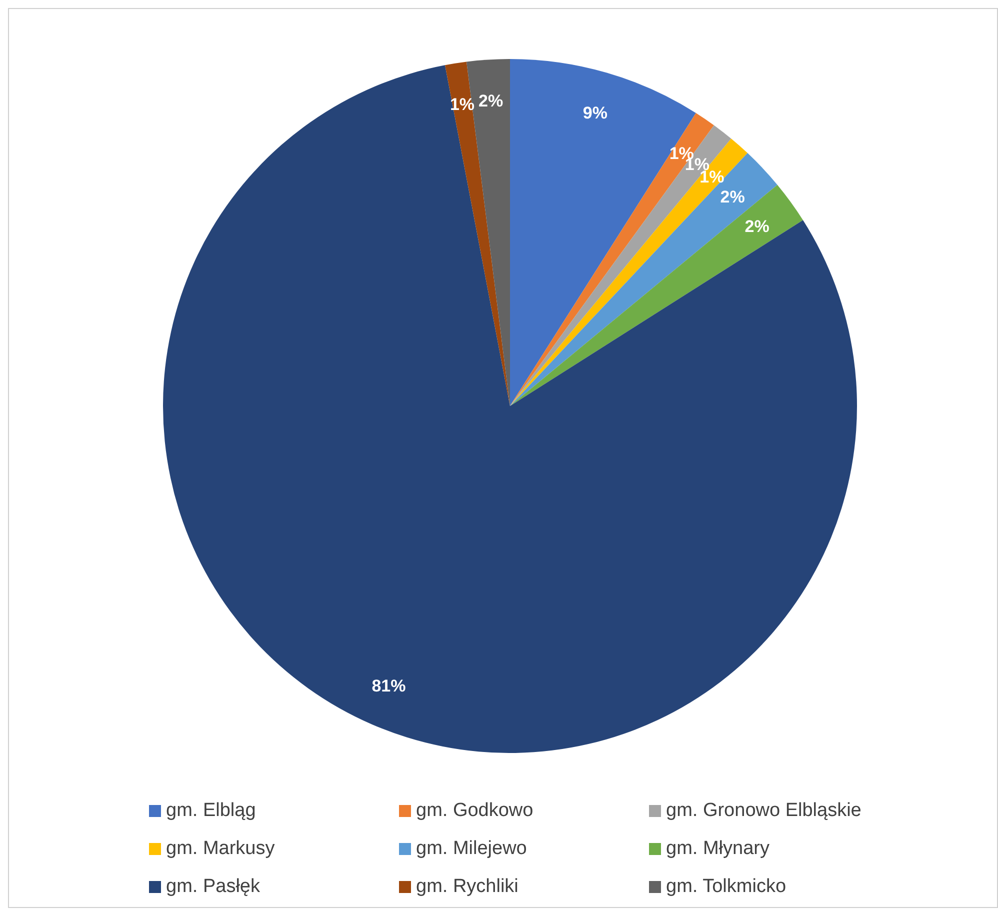  Describe the element at coordinates (462, 104) in the screenshot. I see `data-label: 1%` at that location.